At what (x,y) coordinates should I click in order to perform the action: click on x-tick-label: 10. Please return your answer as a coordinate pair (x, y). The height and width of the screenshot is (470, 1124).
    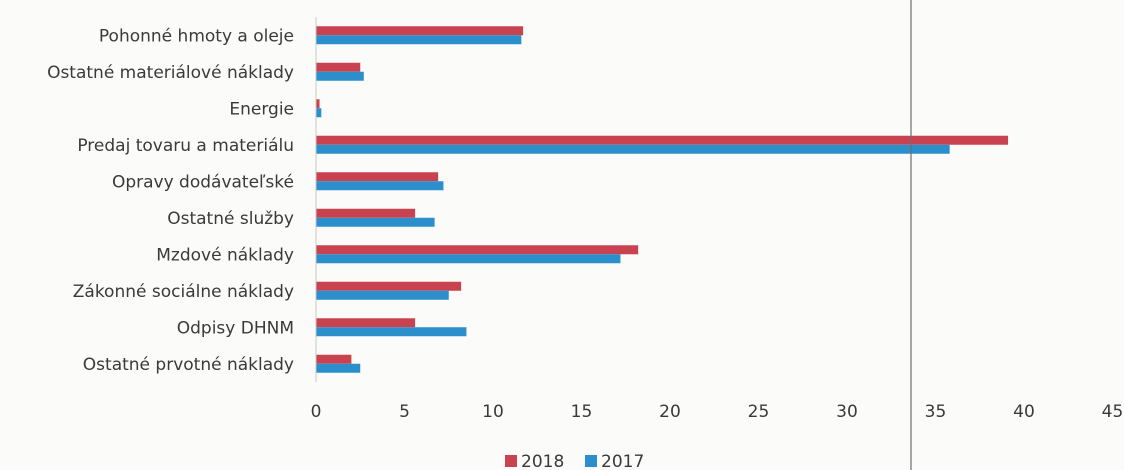
    Looking at the image, I should click on (493, 412).